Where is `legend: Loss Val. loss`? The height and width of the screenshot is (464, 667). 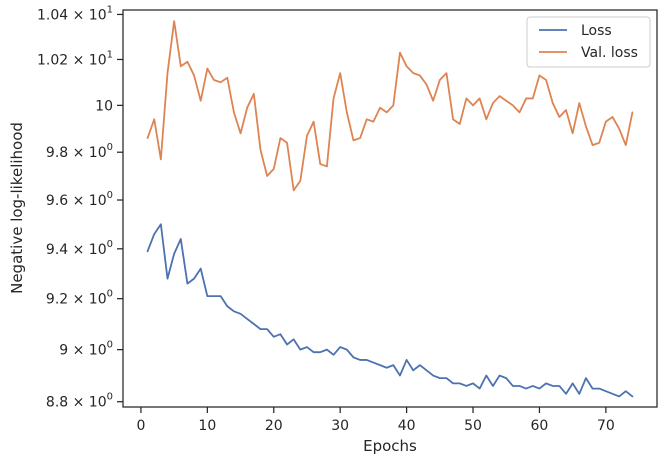
legend: Loss Val. loss is located at coordinates (588, 42).